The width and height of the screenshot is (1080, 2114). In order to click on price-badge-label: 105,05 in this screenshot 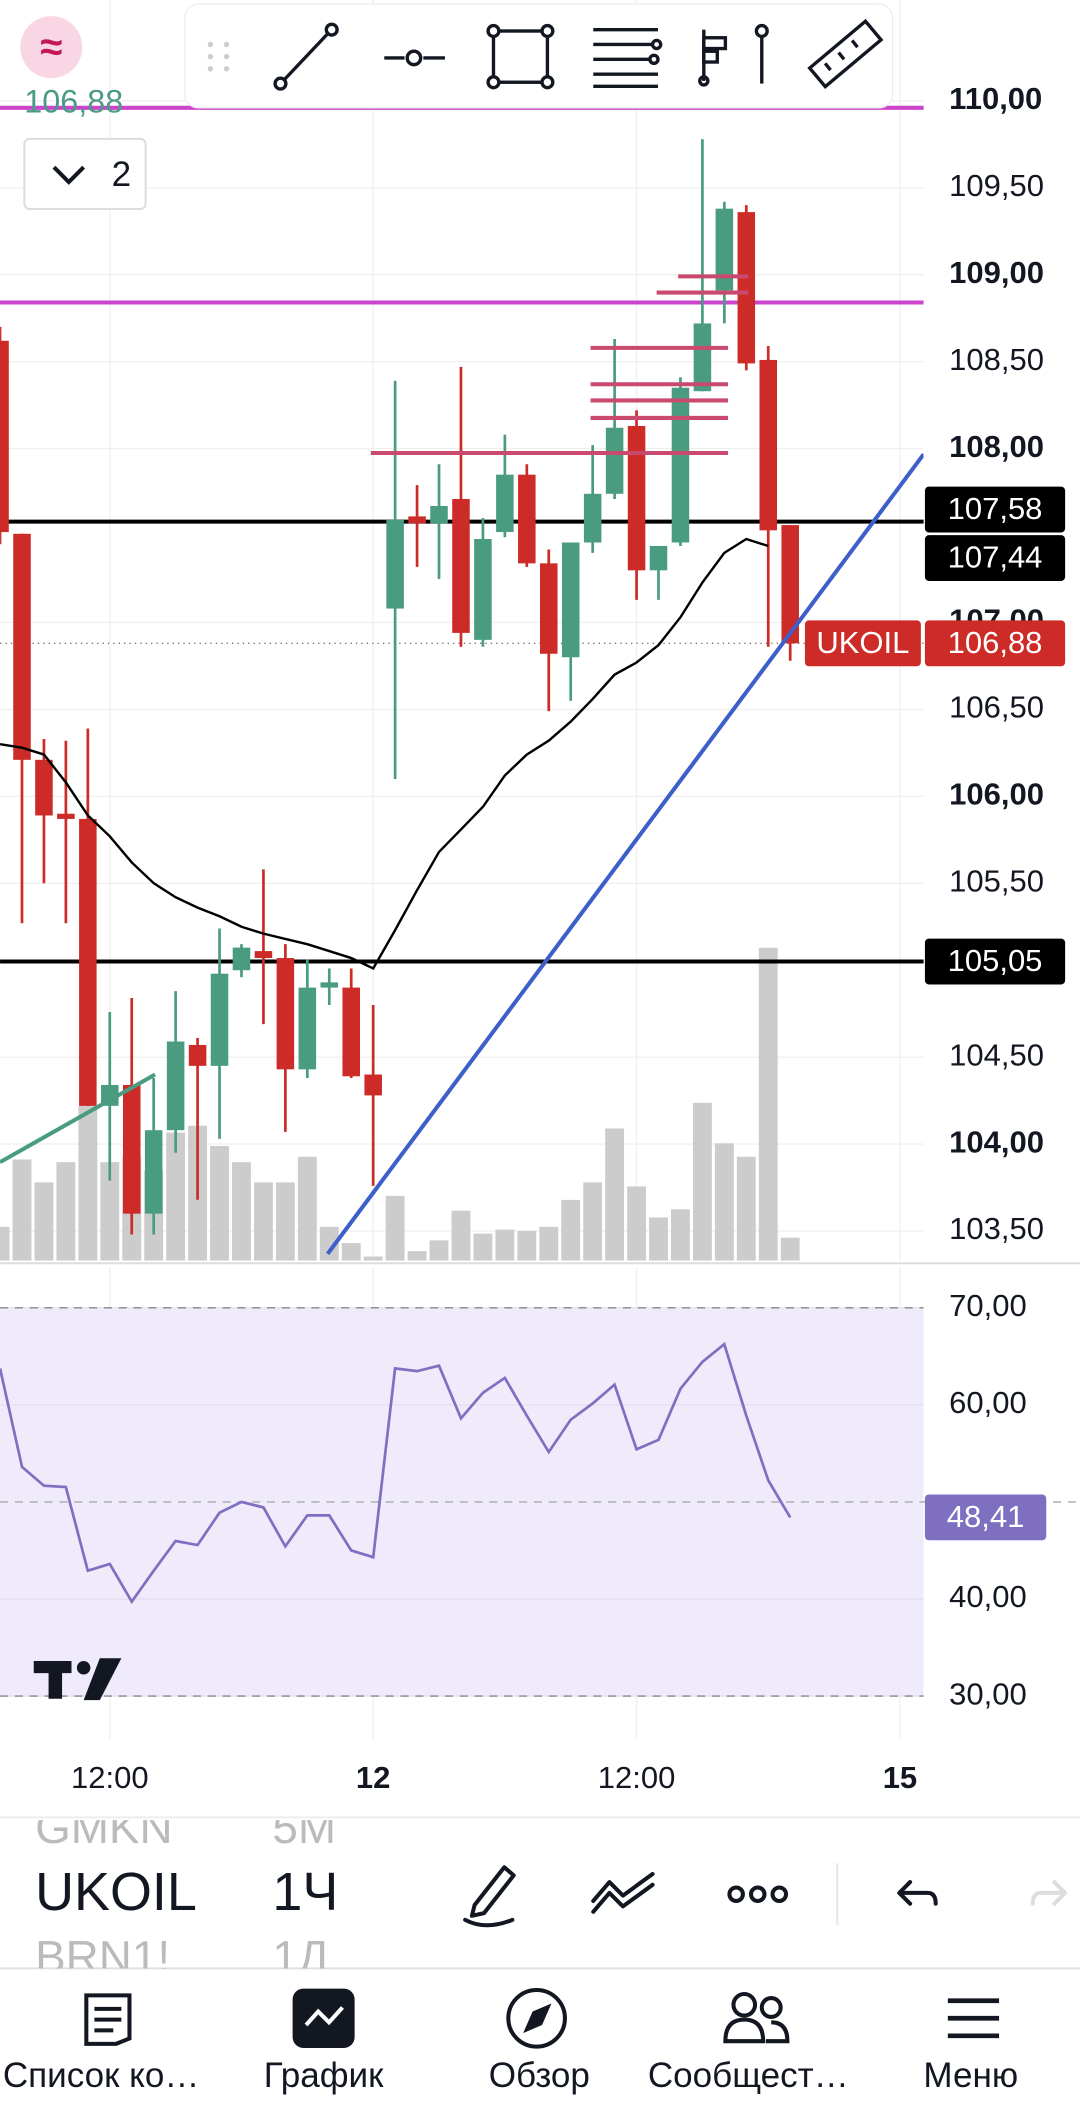, I will do `click(995, 960)`.